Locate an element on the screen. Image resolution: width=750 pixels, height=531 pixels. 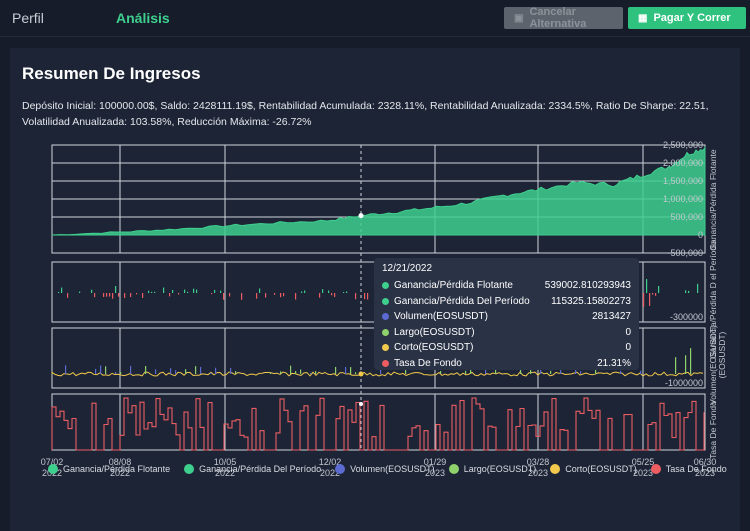
legend-label: Ganancia/Pérdida Flotante is located at coordinates (117, 469).